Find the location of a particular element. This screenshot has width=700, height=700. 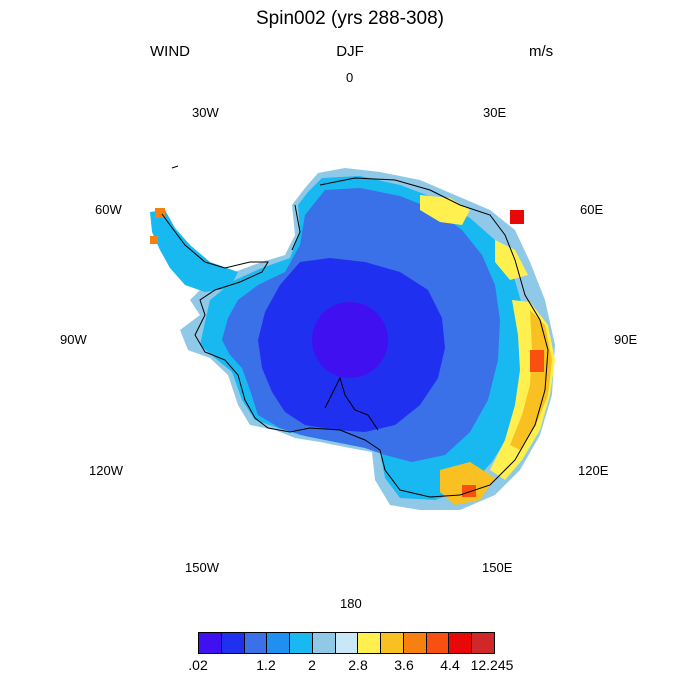

colorbar-label-5: 4.4 is located at coordinates (450, 665).